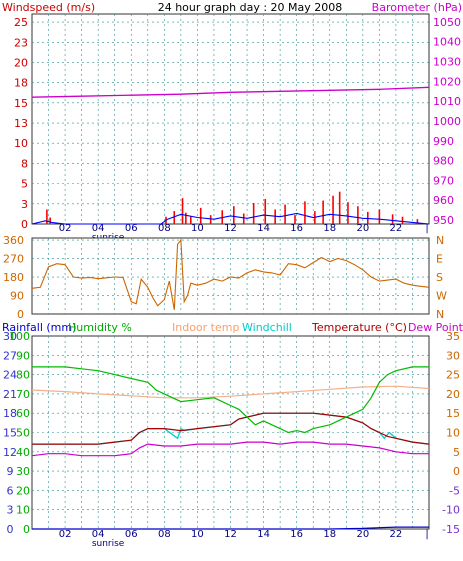  What do you see at coordinates (10, 375) in the screenshot?
I see `rainfall-tick-label: 24` at bounding box center [10, 375].